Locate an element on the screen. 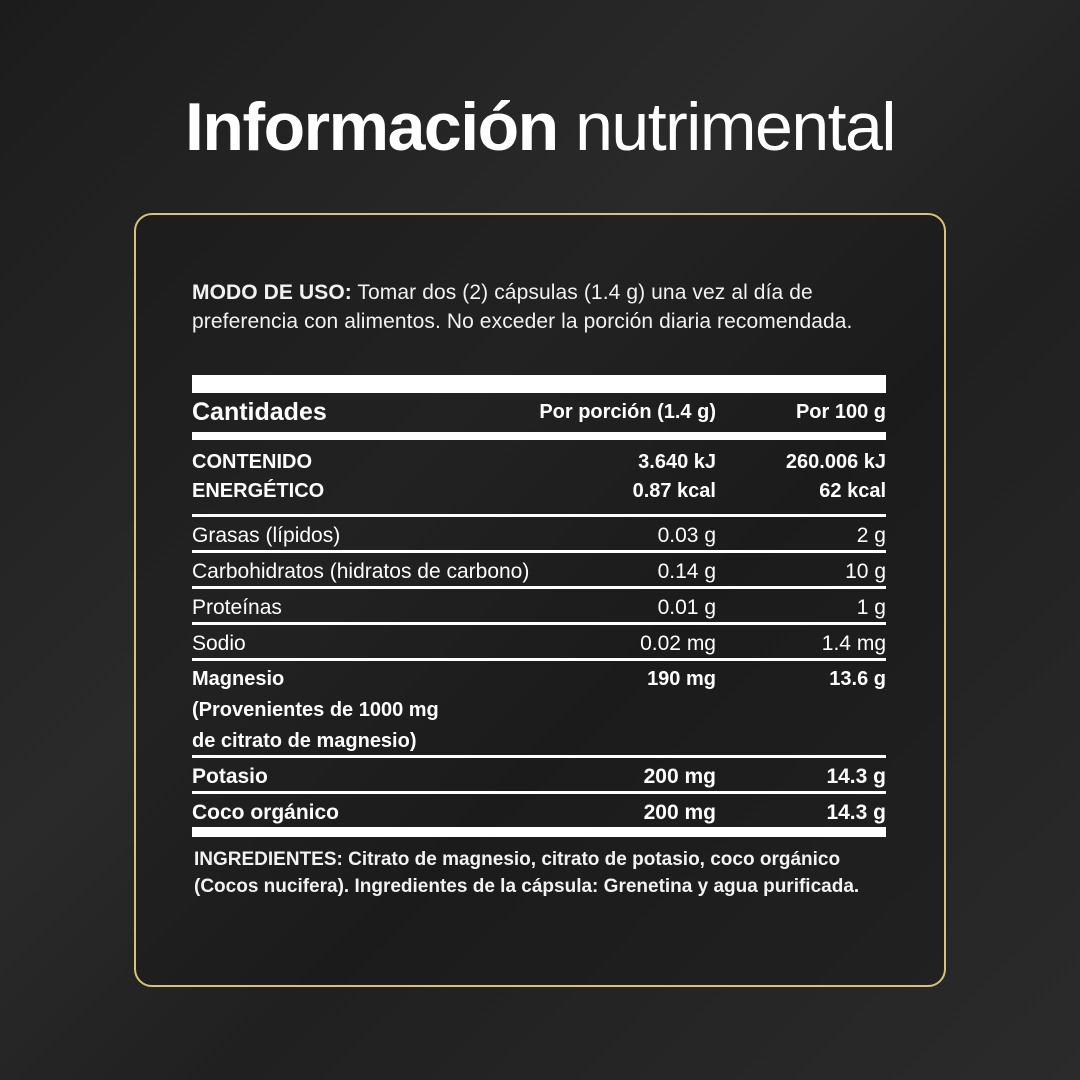  table-row: Potasio 200 mg 14.3 g is located at coordinates (539, 776).